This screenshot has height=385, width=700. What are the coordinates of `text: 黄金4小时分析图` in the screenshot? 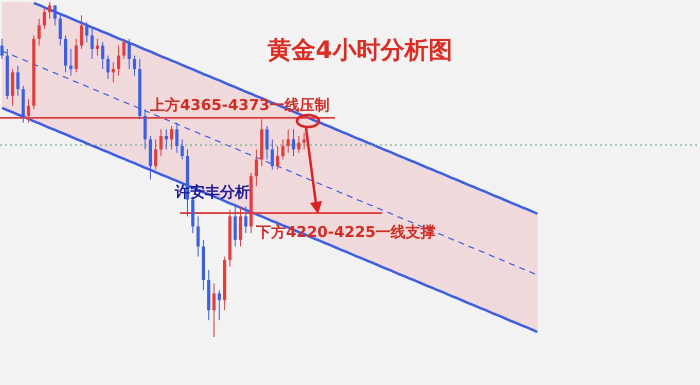 It's located at (359, 50).